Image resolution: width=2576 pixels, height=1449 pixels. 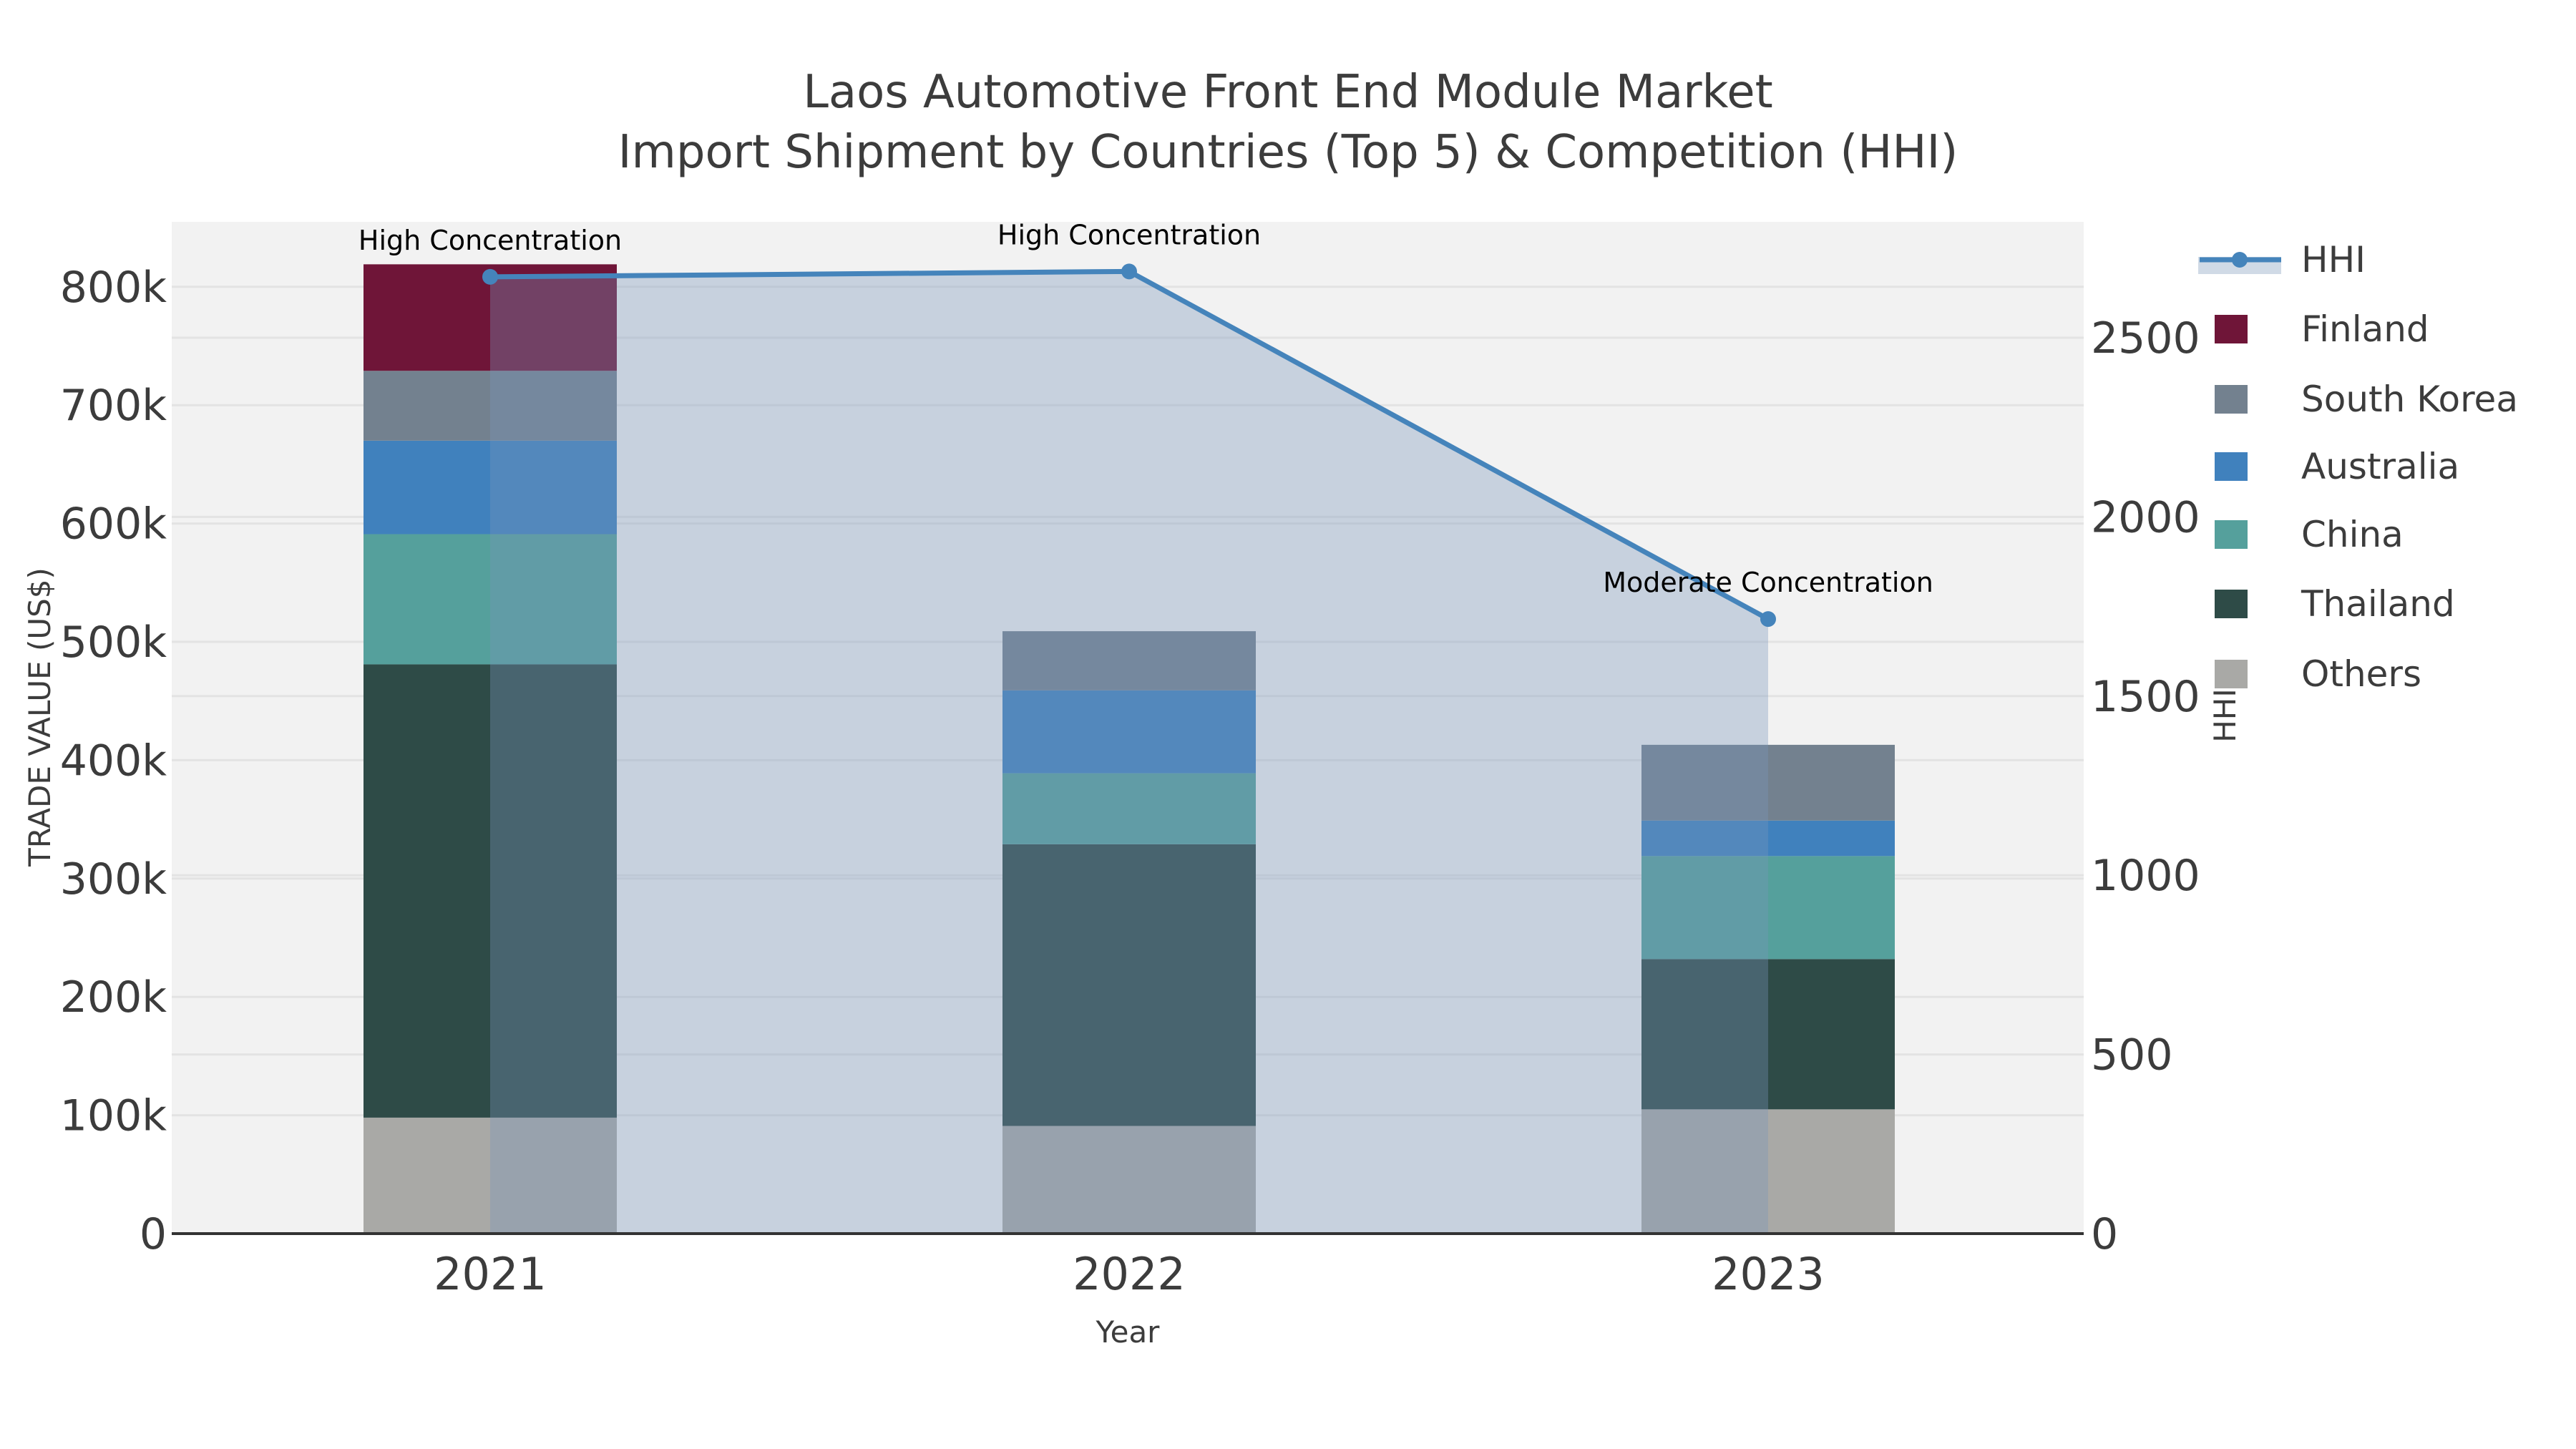 I want to click on x-axis-tick-label-2023: 2023, so click(x=1768, y=1274).